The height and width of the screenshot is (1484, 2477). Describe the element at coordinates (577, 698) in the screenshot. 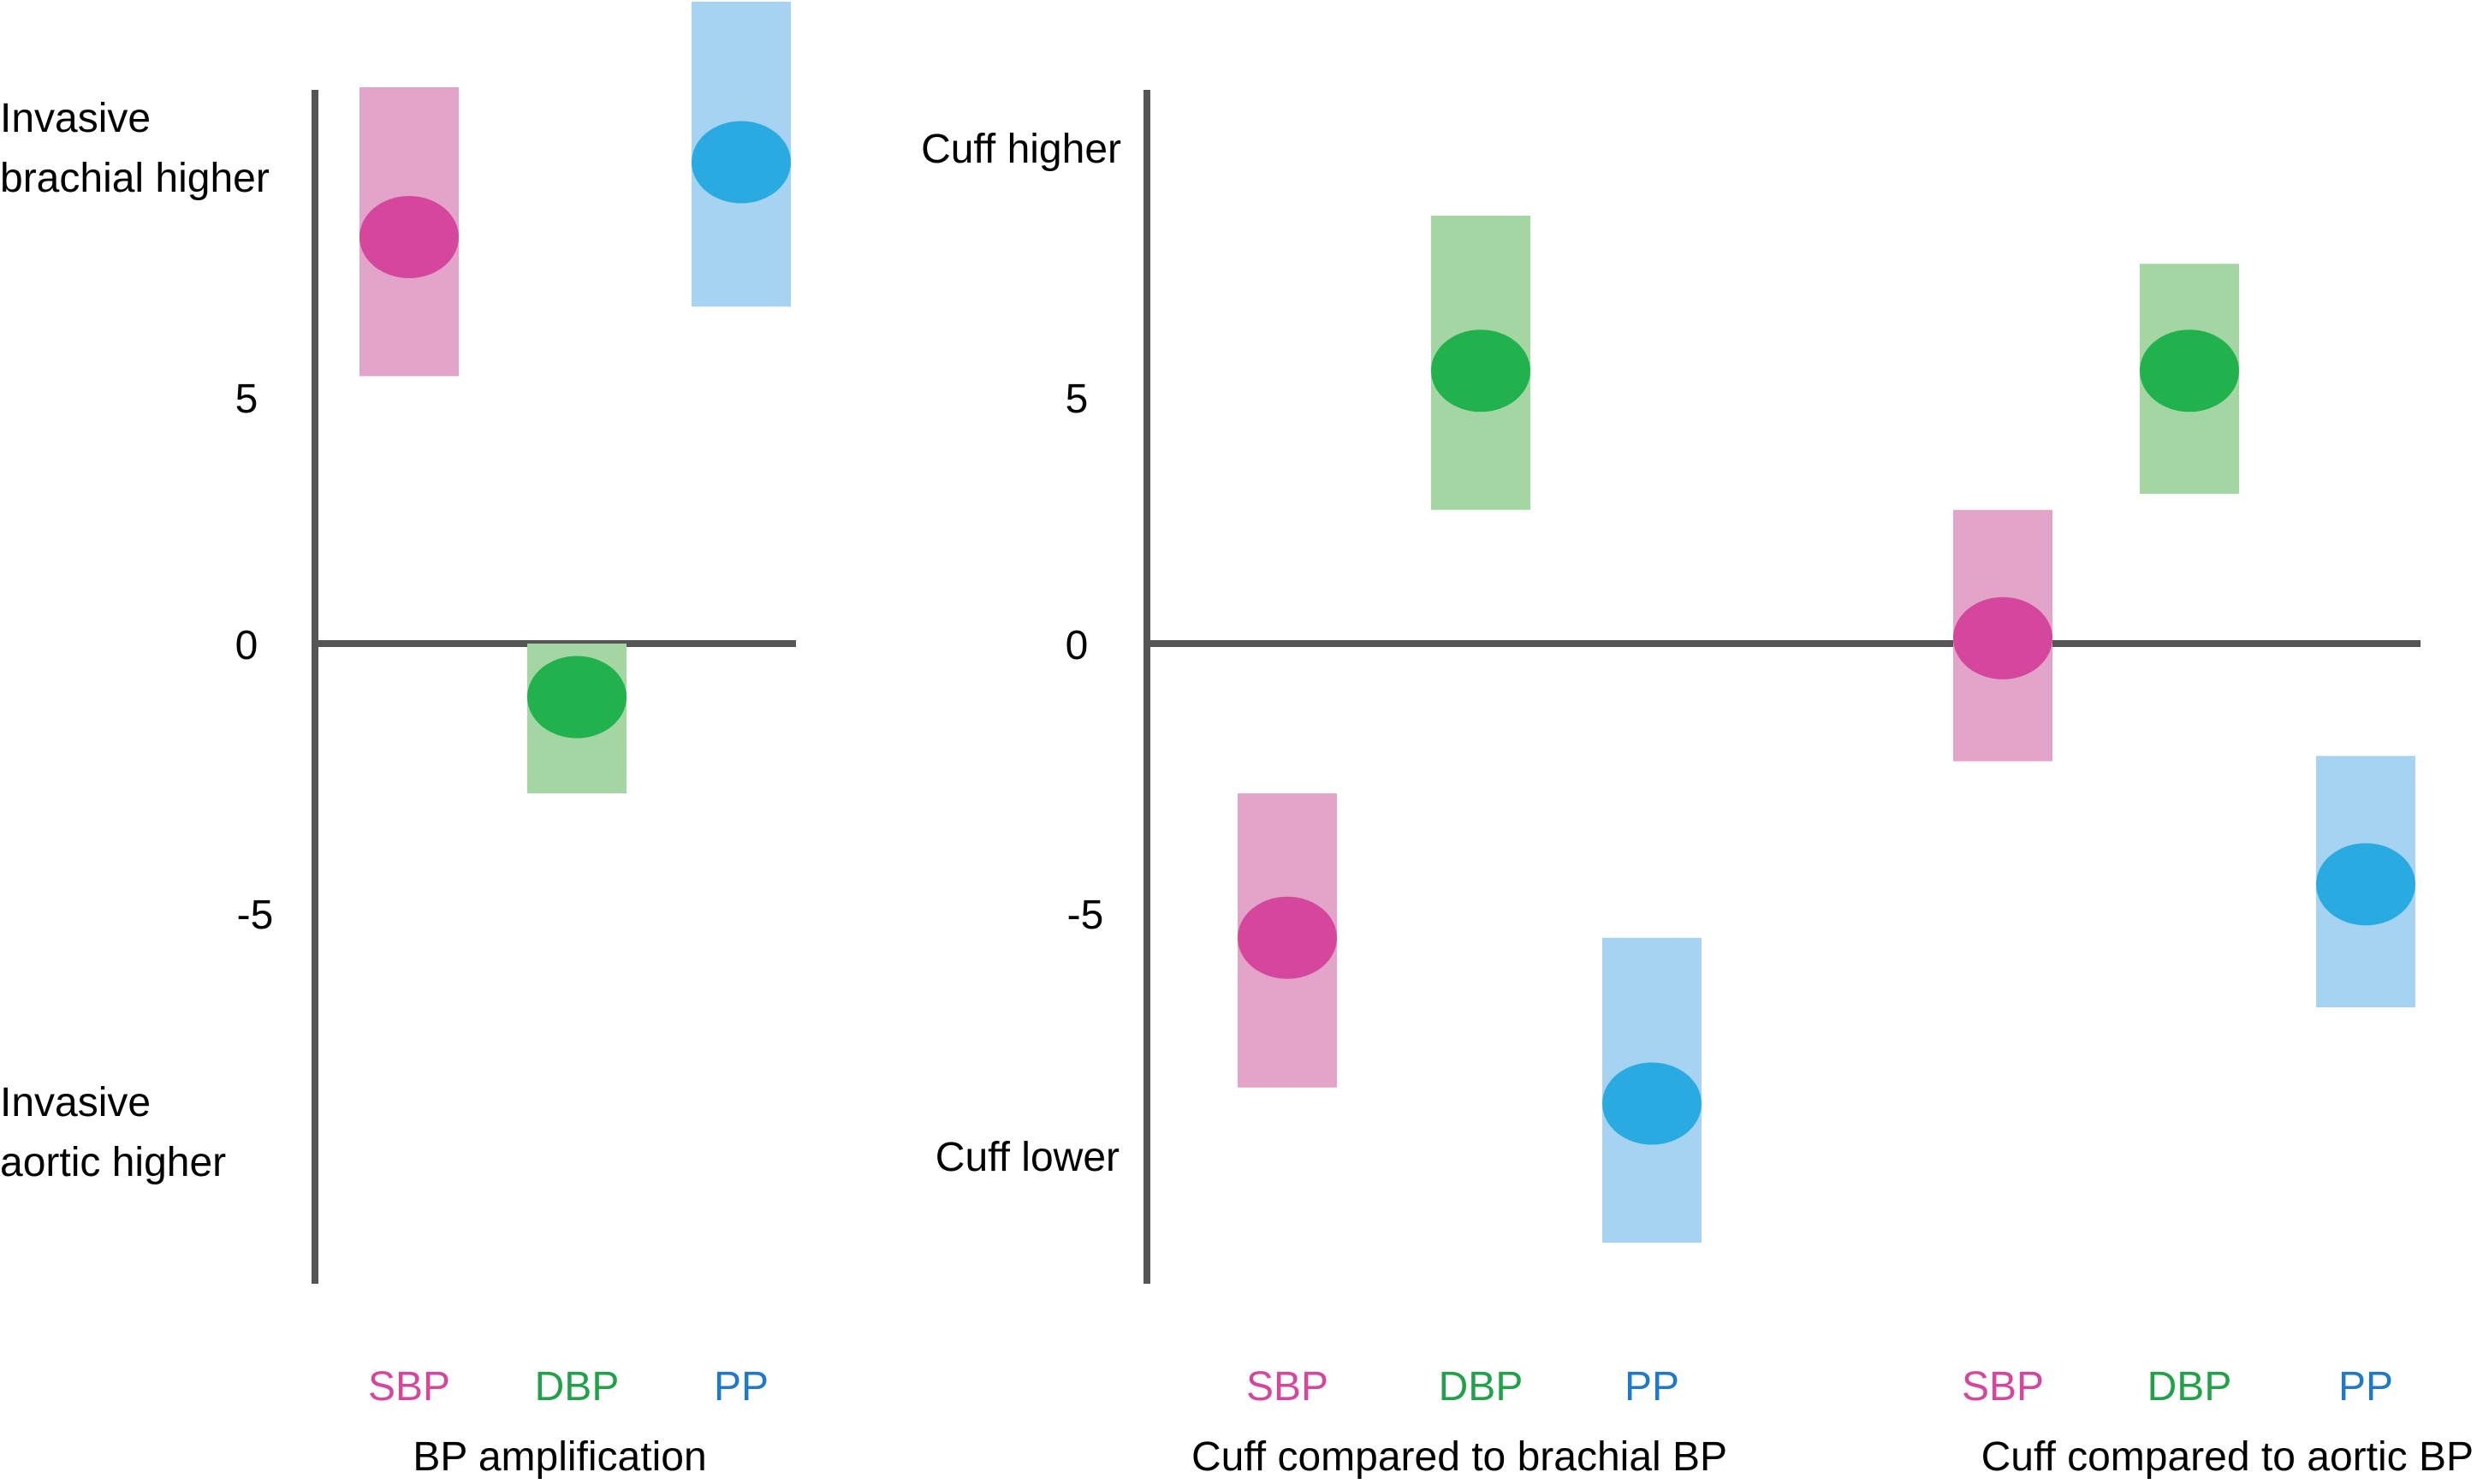

I see `point-dbp-panel1` at that location.